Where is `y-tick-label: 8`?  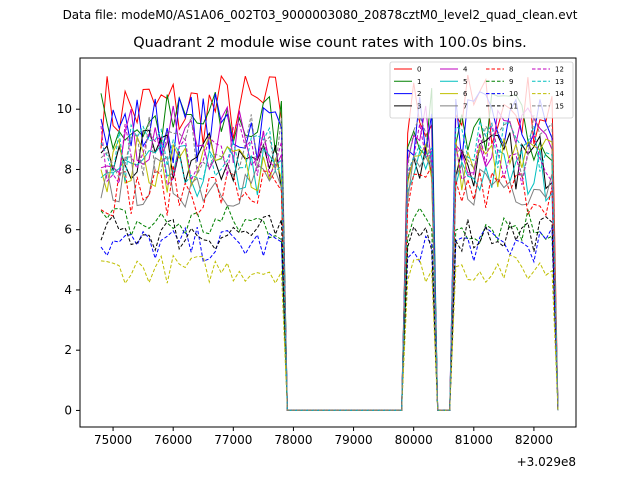 y-tick-label: 8 is located at coordinates (68, 169).